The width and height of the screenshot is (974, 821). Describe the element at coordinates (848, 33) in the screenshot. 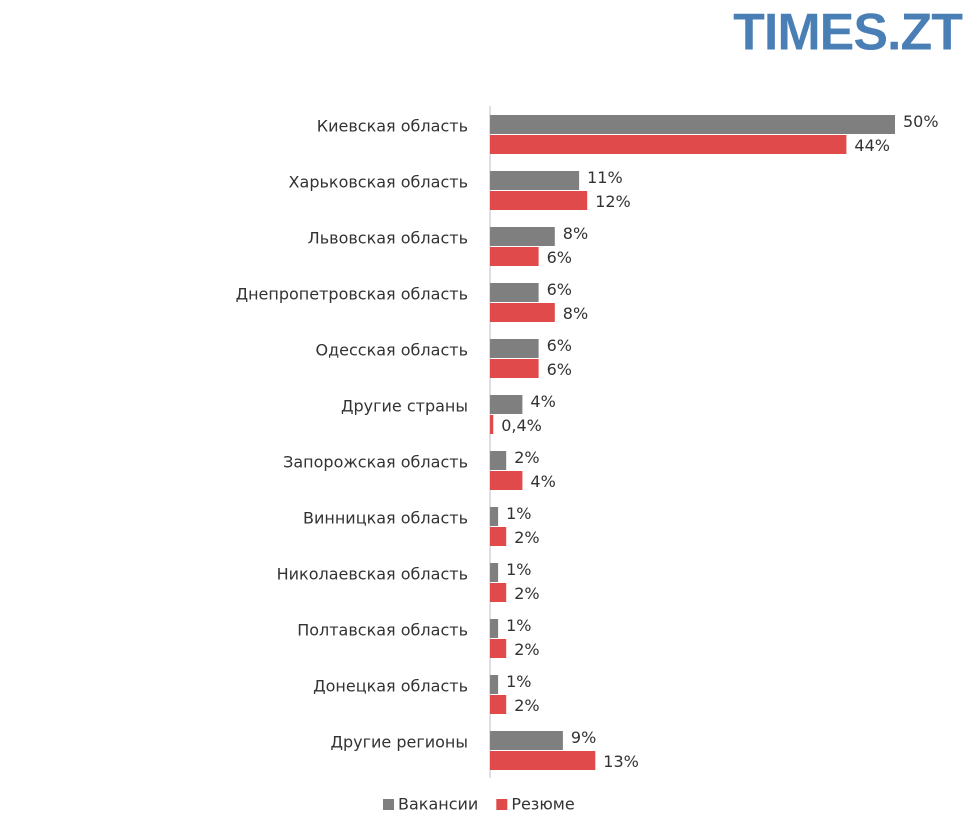

I see `logo: TIMES.ZT` at that location.